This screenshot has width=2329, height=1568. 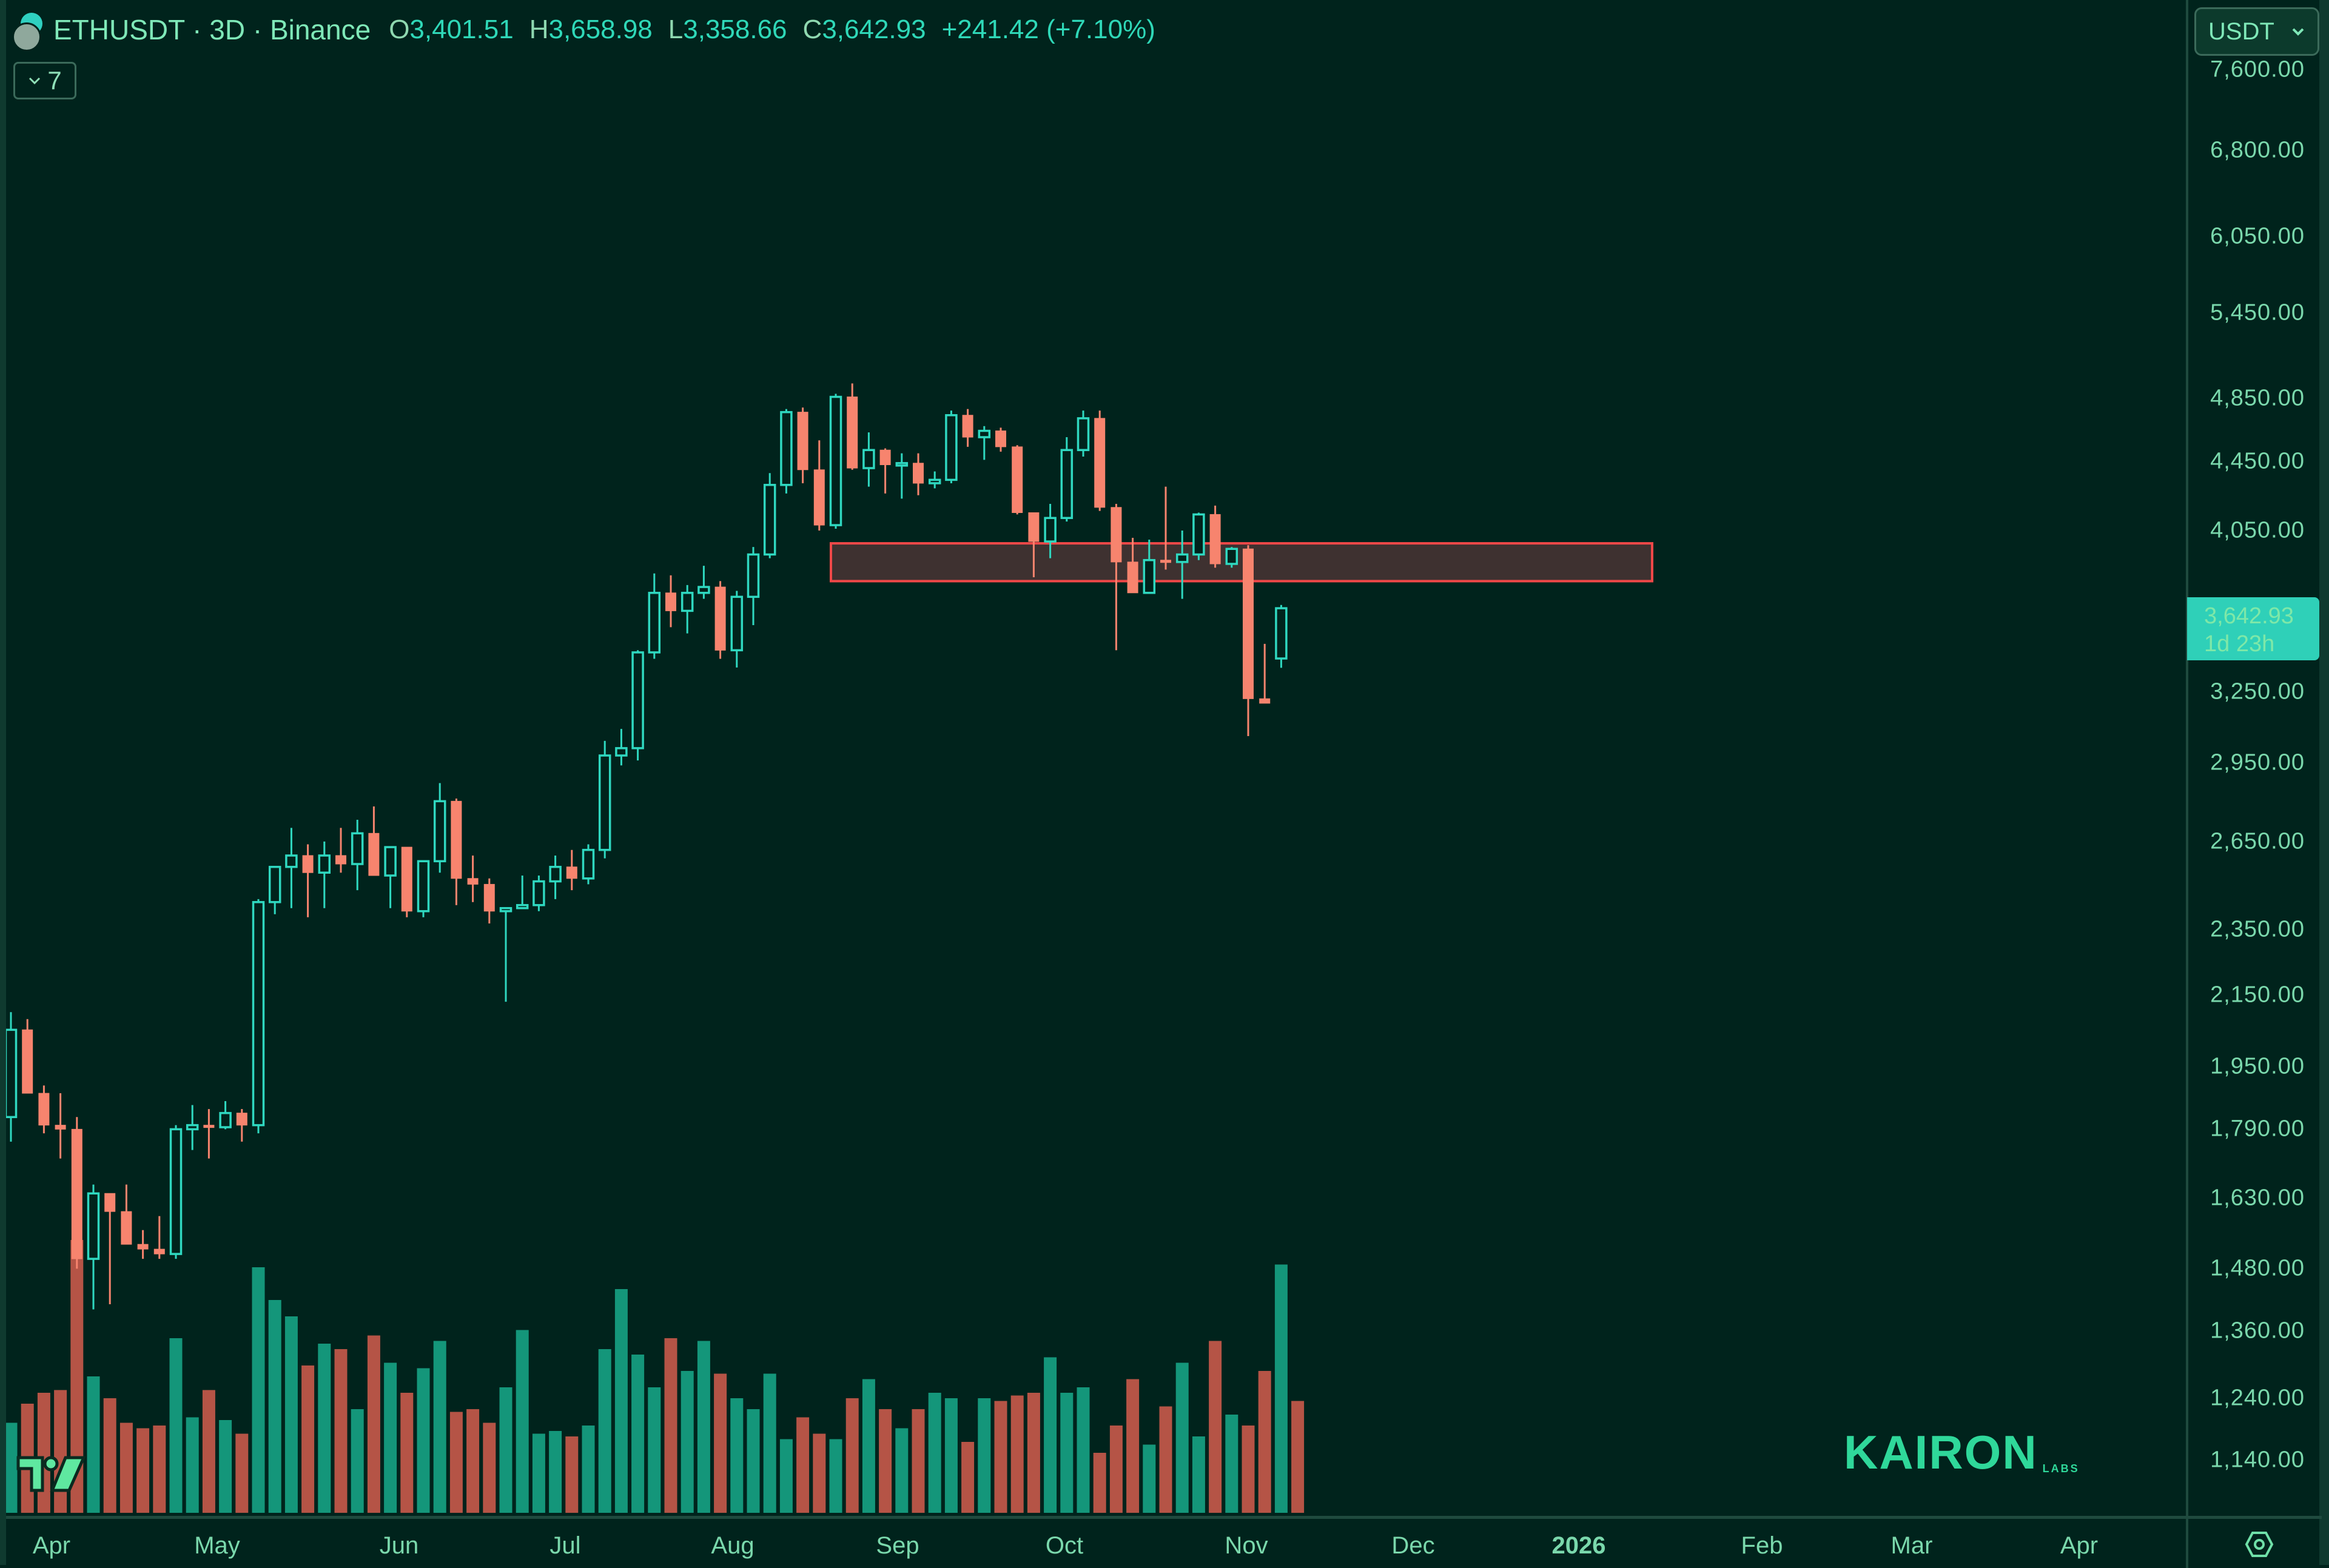 I want to click on indicators-toggle-button: 7, so click(x=45, y=81).